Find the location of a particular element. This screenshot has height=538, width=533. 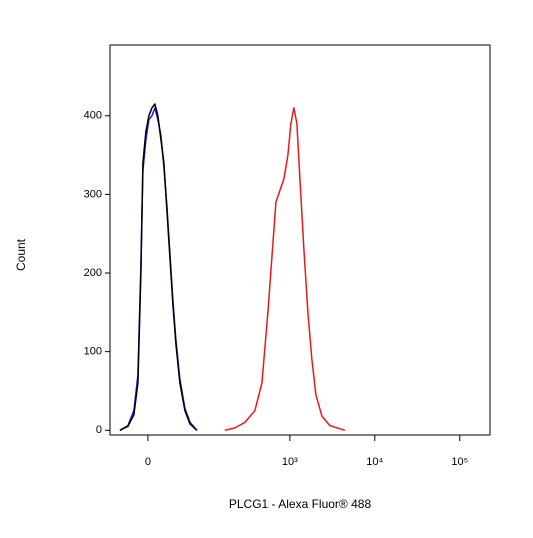

x-tick-label: 10³ is located at coordinates (290, 462).